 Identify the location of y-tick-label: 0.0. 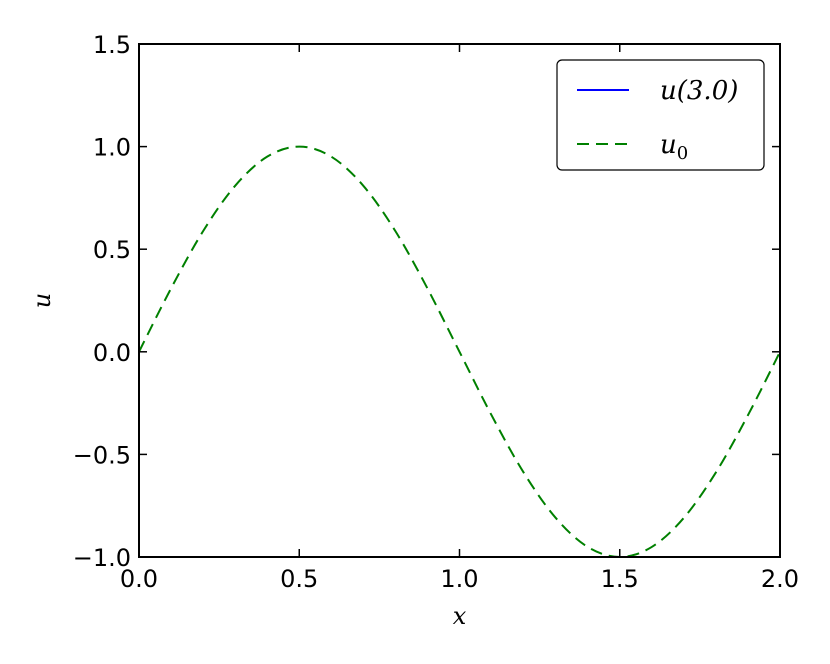
(112, 353).